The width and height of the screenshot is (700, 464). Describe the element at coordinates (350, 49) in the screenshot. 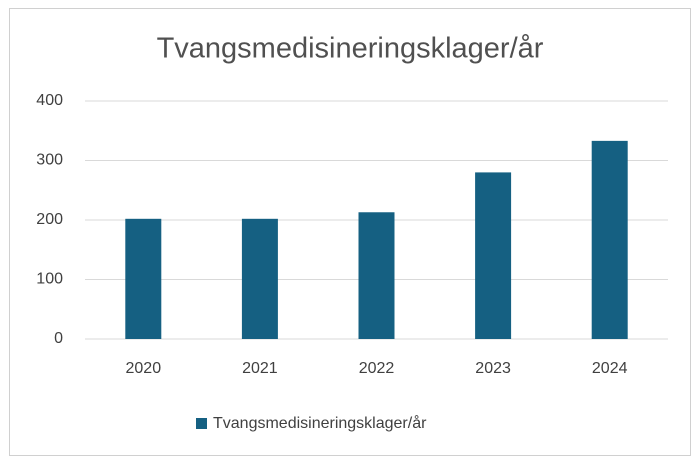

I see `chart-title: Tvangsmedisineringsklager/år` at that location.